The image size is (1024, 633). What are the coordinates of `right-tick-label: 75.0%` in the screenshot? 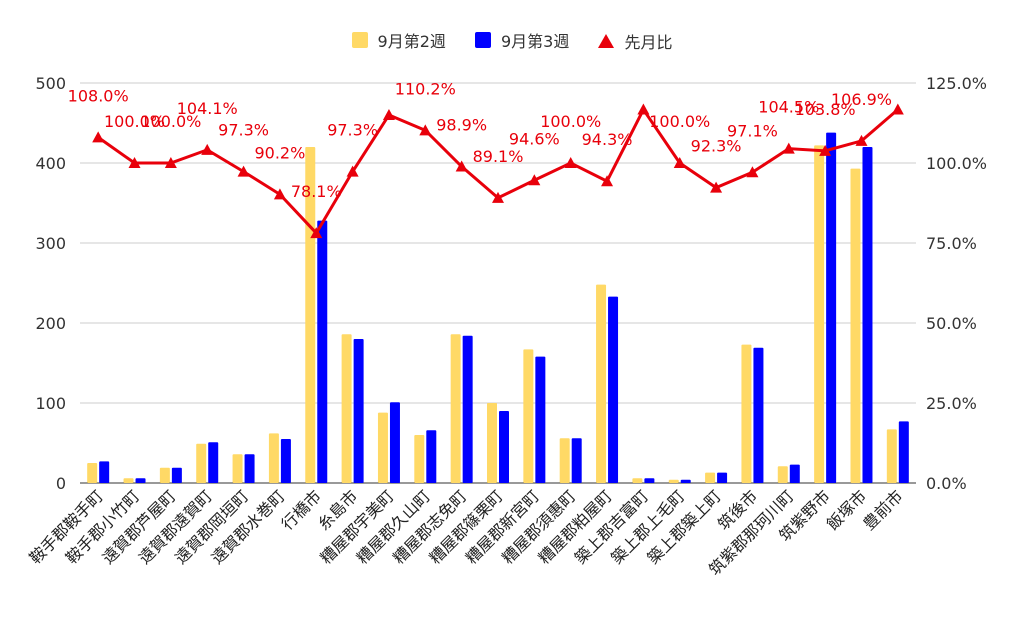 It's located at (951, 243).